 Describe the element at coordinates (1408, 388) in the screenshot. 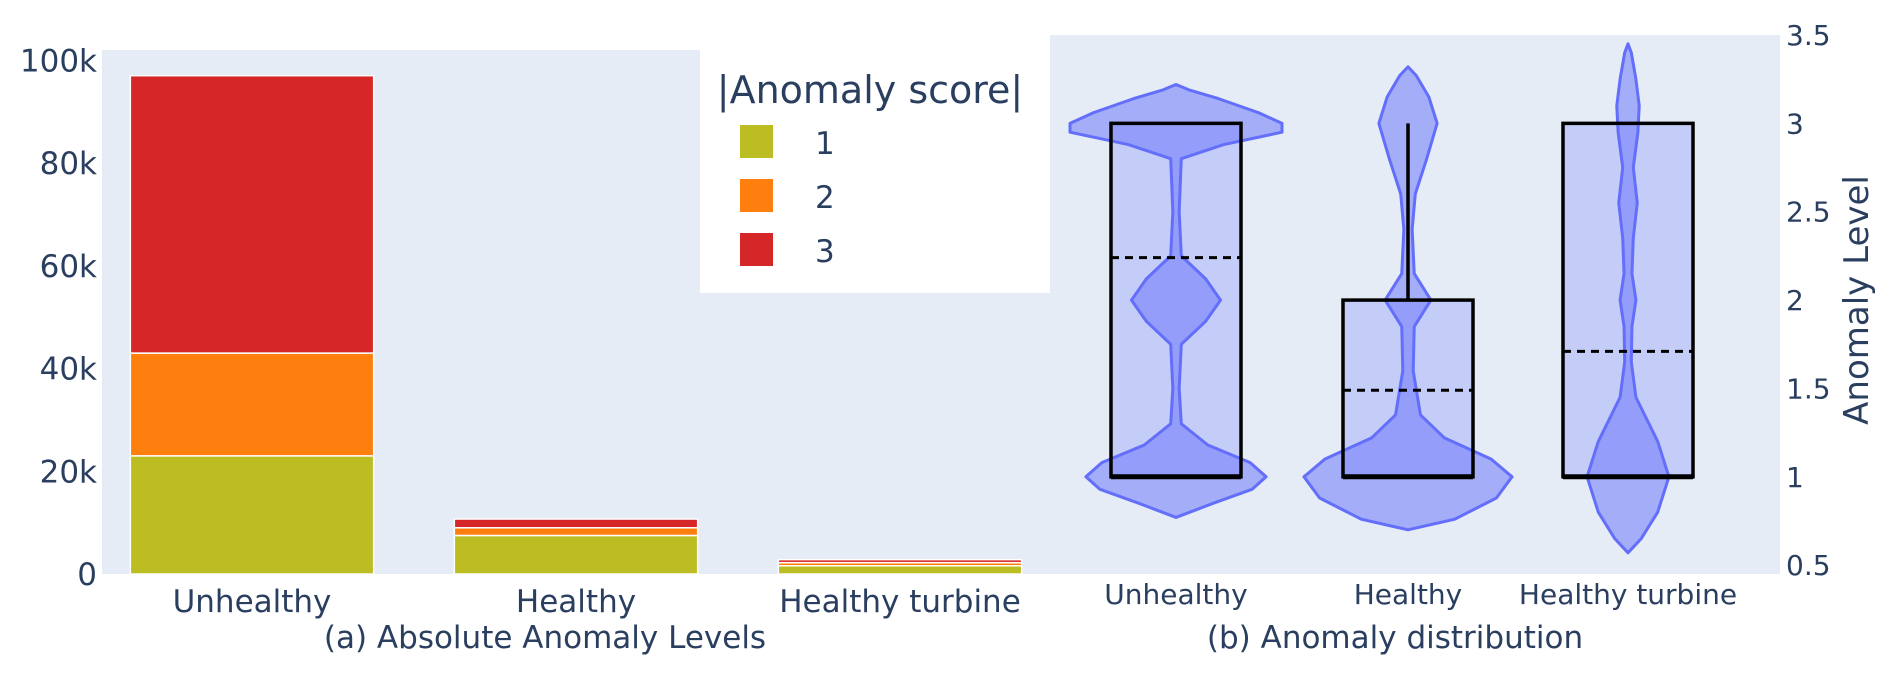

I see `box-healthy` at that location.